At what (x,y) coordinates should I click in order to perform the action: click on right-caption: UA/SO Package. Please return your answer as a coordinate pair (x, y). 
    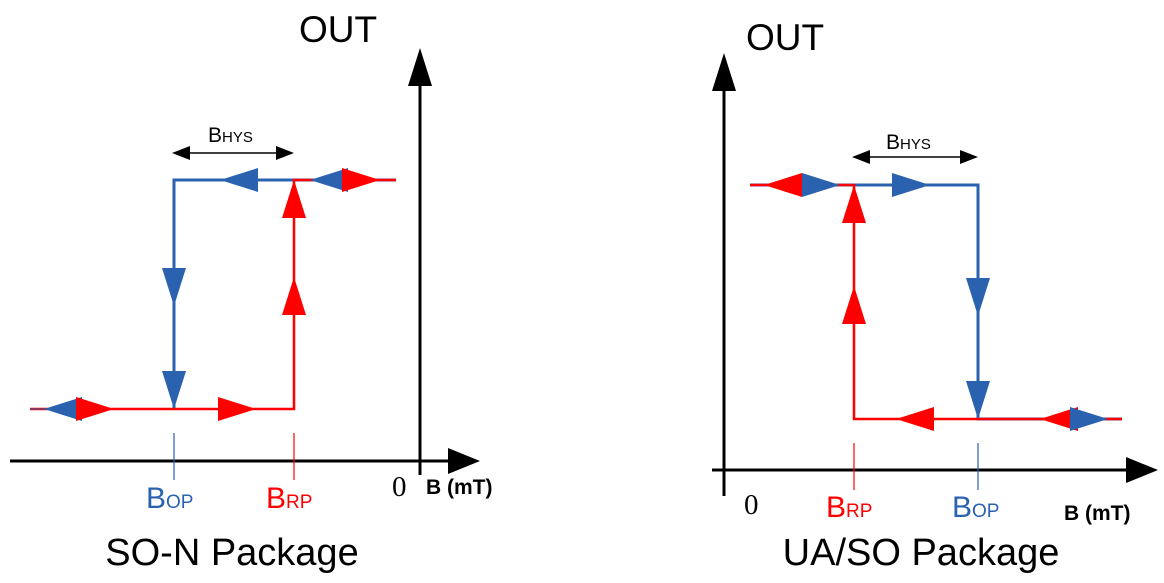
    Looking at the image, I should click on (921, 553).